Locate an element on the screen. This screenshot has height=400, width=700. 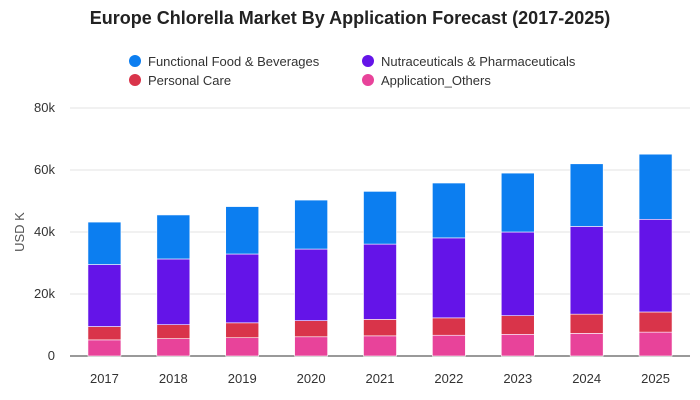
x-tick-label: 2021 is located at coordinates (380, 378).